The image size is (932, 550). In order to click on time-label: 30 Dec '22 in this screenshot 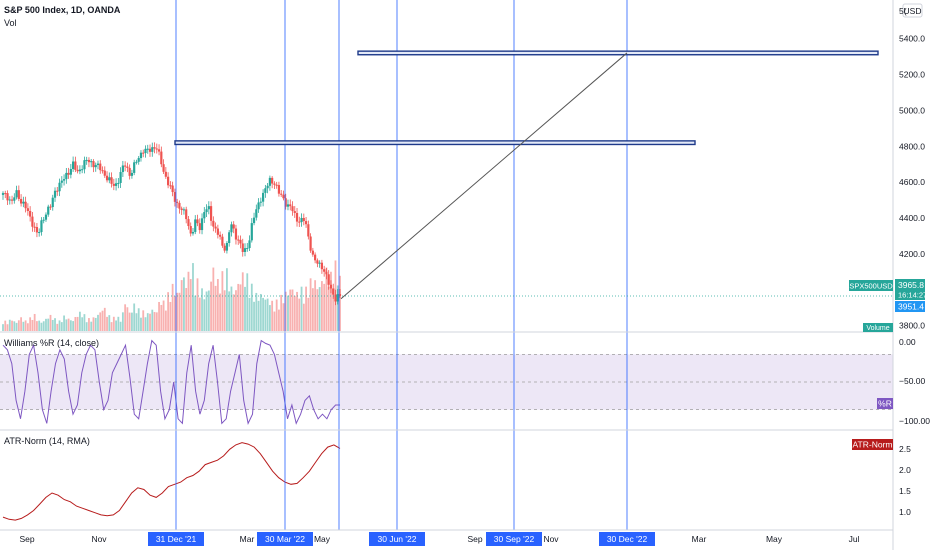, I will do `click(627, 539)`.